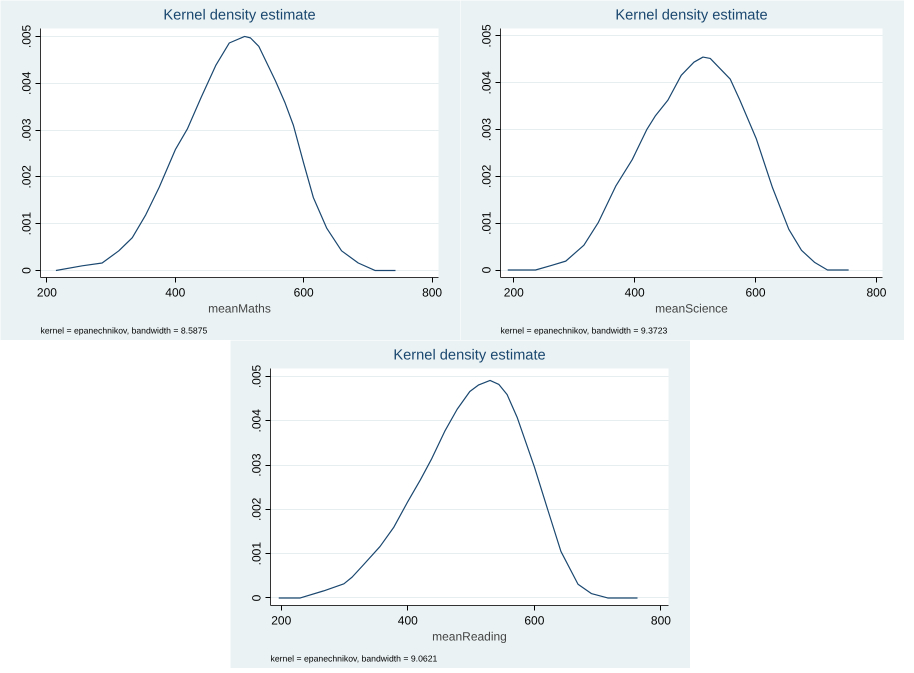  Describe the element at coordinates (124, 331) in the screenshot. I see `text: kernel = epanechnikov, bandwidth = 8.5875` at that location.